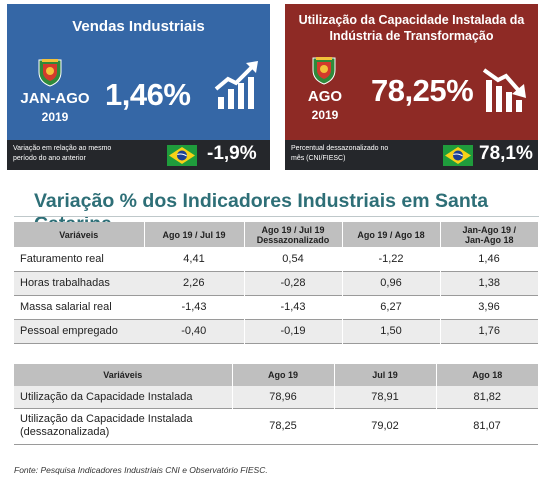 This screenshot has width=547, height=484. I want to click on row-label: Faturamento real, so click(62, 258).